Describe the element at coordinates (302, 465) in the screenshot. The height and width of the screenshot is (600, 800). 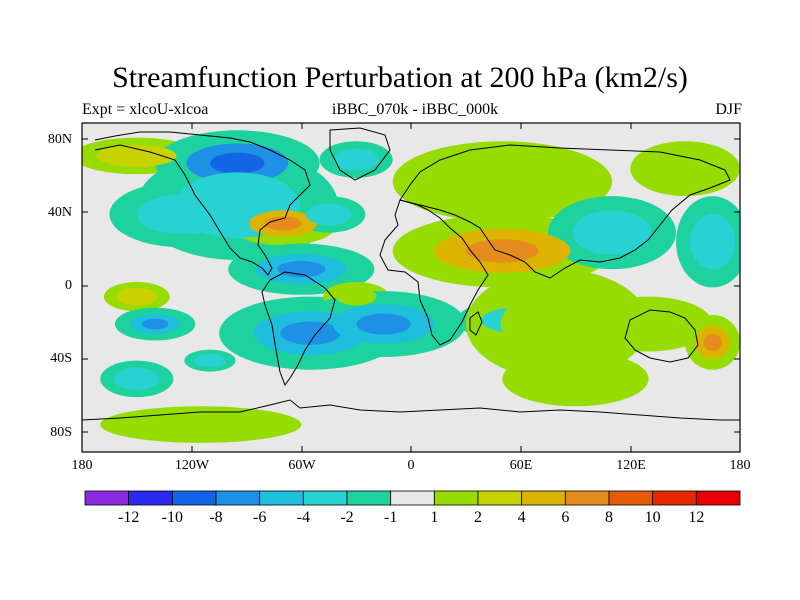
I see `lon-tick-label: 60W` at that location.